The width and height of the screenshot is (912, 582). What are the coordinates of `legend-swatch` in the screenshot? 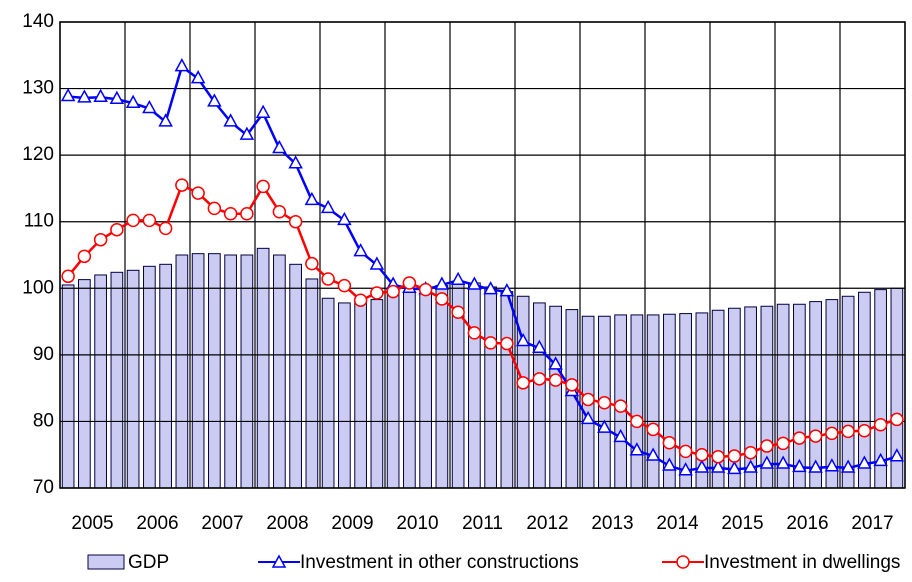 It's located at (106, 562).